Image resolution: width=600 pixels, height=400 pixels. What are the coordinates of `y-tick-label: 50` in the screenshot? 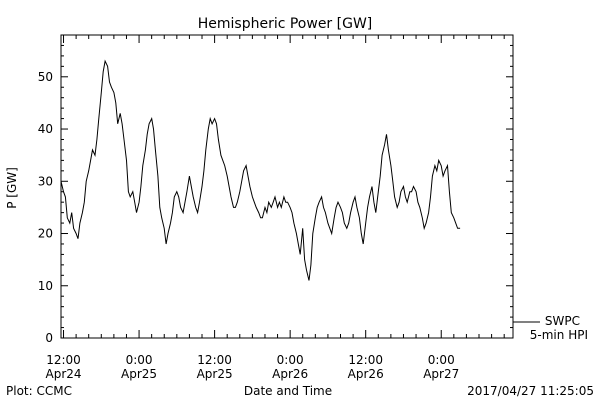 It's located at (45, 77).